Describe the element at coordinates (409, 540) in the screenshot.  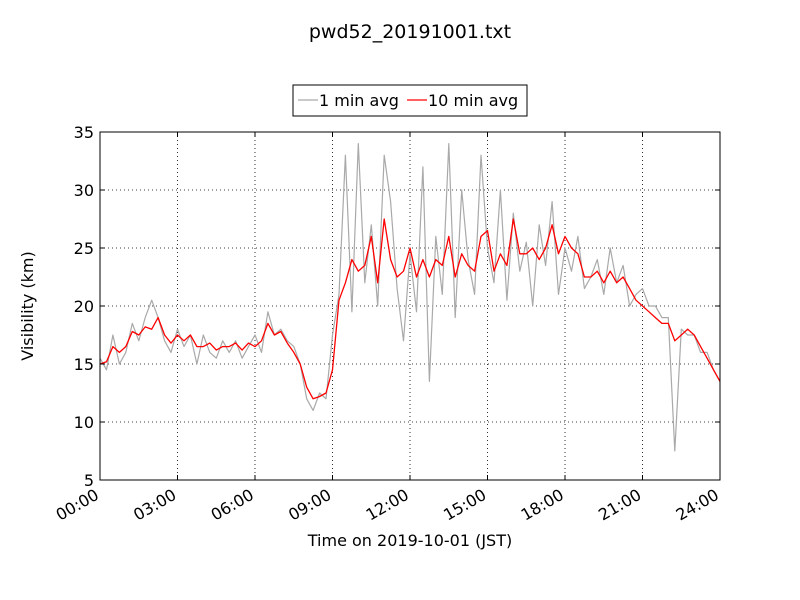
I see `x-axis-label: Time on 2019-10-01 (JST)` at that location.